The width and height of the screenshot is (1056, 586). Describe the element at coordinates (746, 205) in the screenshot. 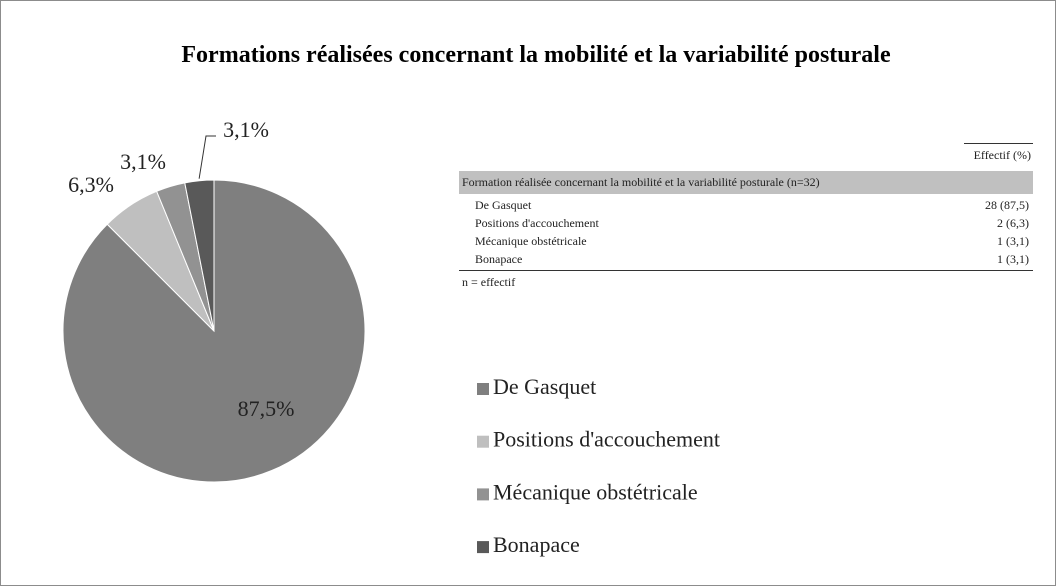

I see `table-row: De Gasquet 28 (87,5)` at that location.